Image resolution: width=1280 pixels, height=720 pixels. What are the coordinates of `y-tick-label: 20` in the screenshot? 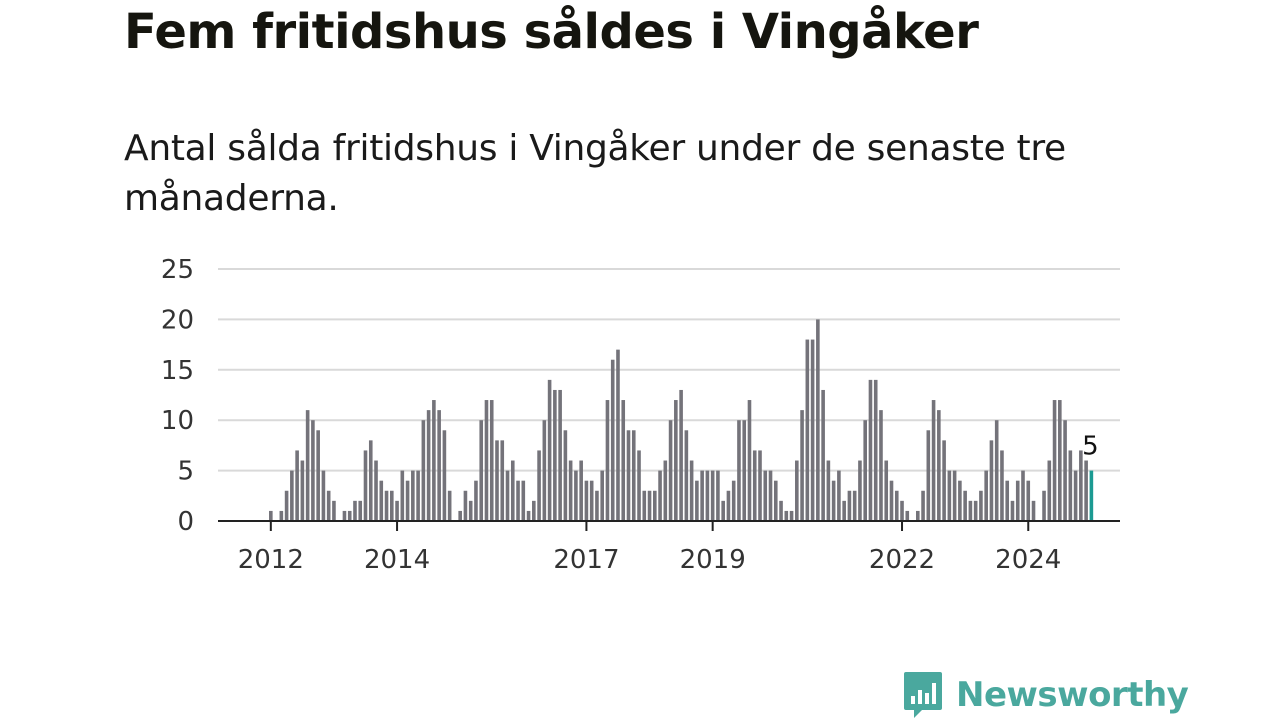 It's located at (177, 320).